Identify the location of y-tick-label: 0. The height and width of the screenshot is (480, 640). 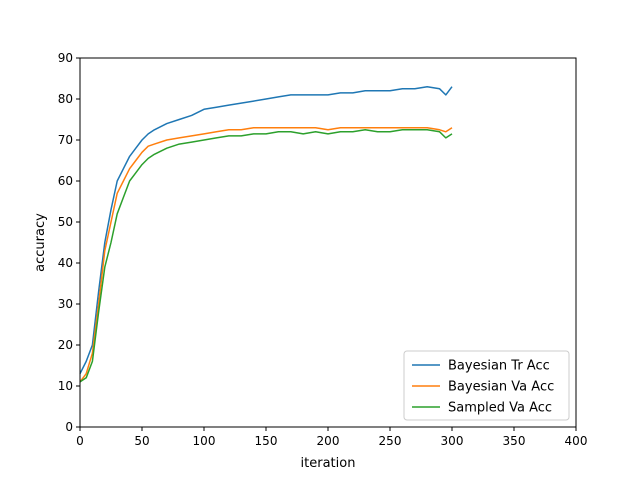
(69, 427).